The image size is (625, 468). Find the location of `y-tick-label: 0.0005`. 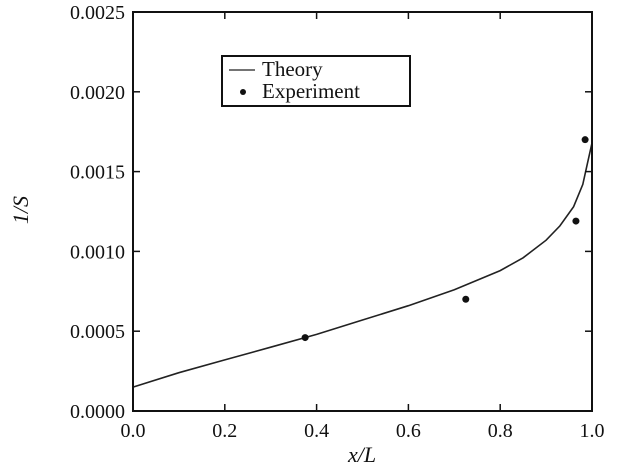

y-tick-label: 0.0005 is located at coordinates (97, 332).